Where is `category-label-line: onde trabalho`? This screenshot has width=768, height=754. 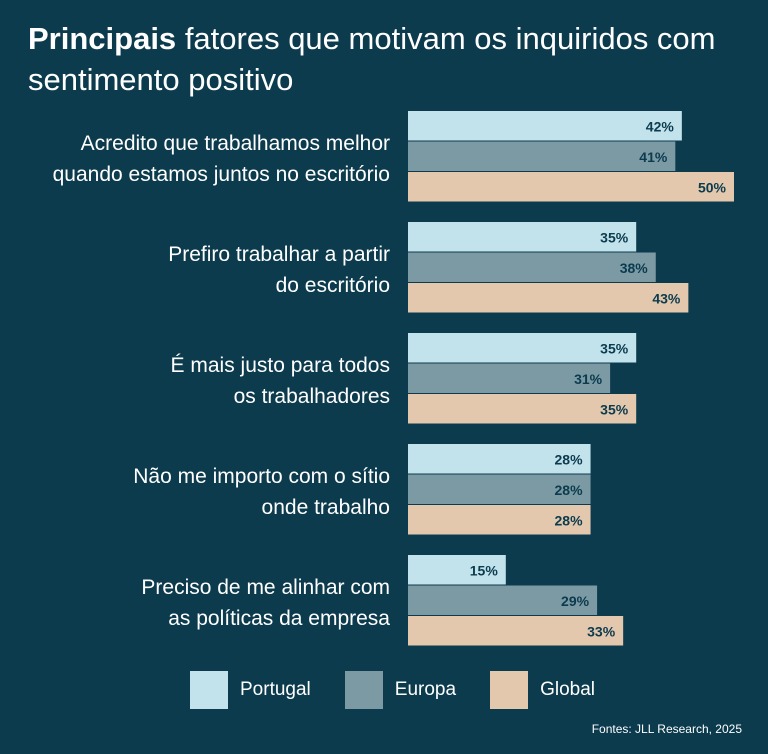 category-label-line: onde trabalho is located at coordinates (326, 507).